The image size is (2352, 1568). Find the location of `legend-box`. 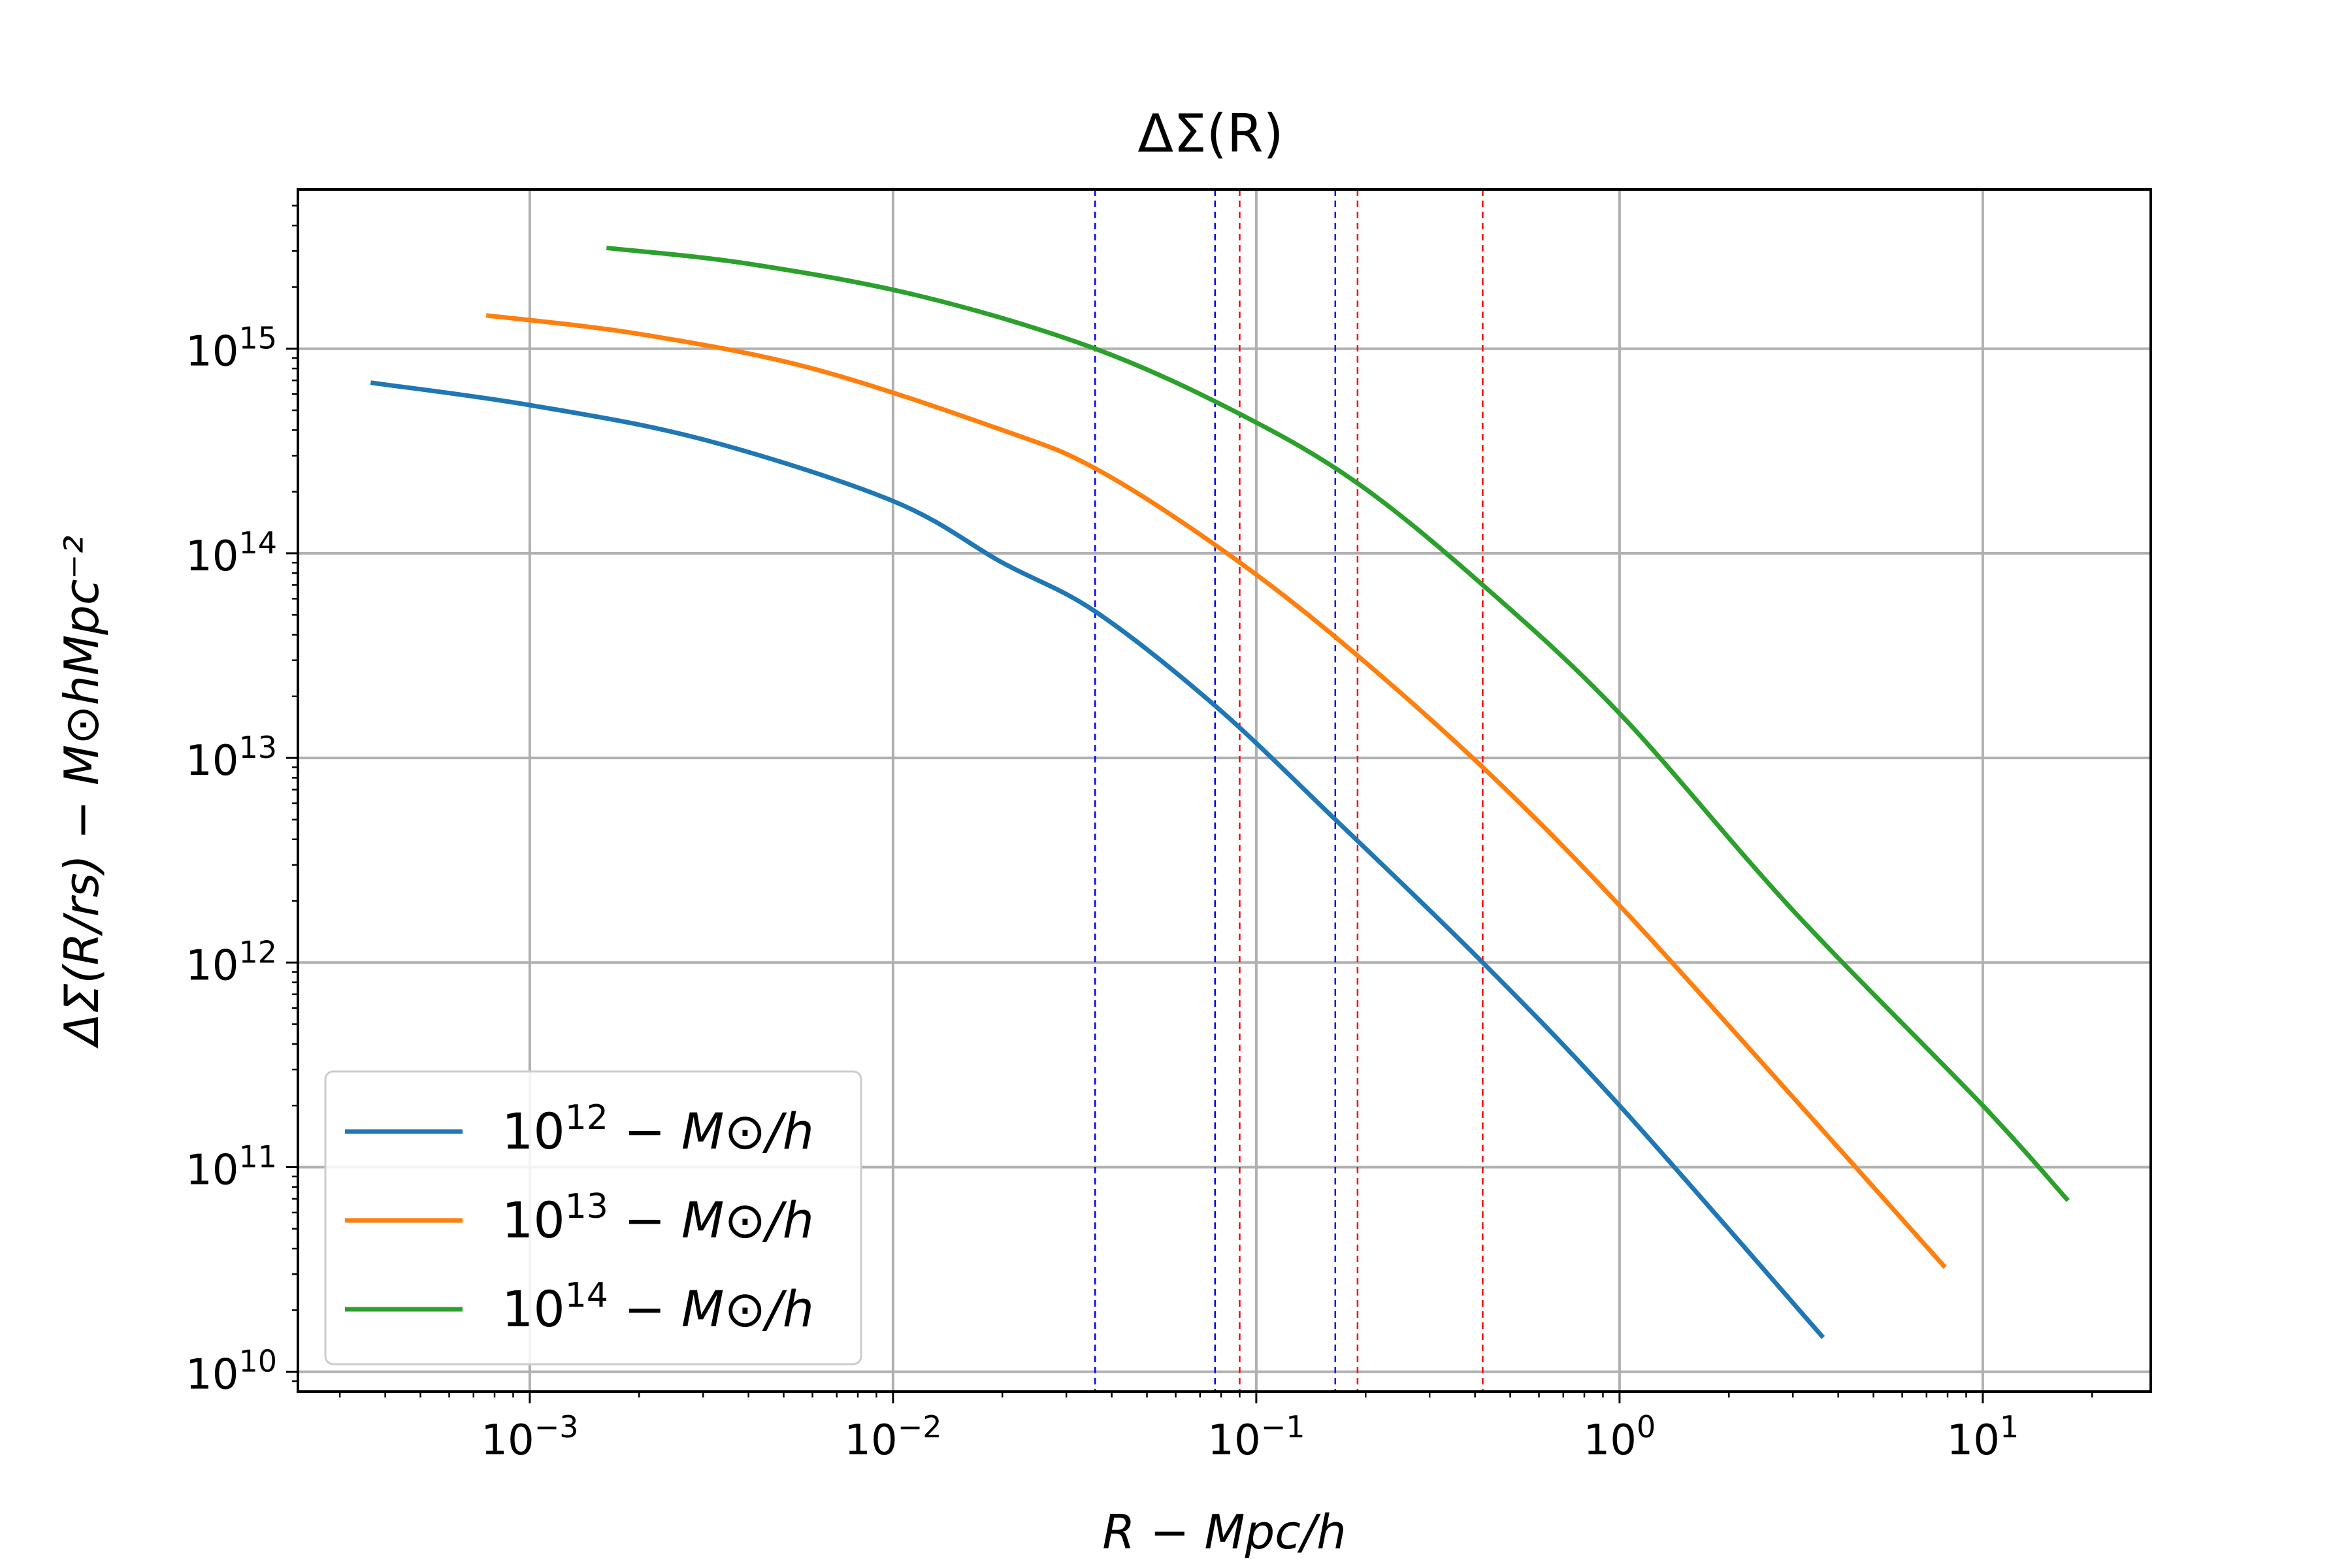

legend-box is located at coordinates (593, 1217).